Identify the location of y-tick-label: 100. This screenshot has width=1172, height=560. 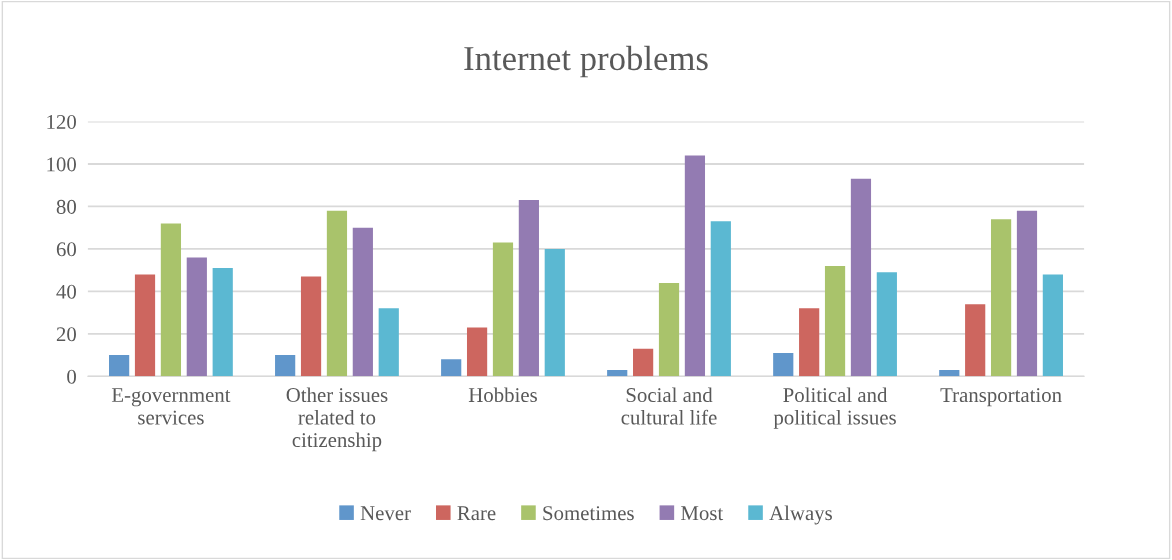
(61, 164).